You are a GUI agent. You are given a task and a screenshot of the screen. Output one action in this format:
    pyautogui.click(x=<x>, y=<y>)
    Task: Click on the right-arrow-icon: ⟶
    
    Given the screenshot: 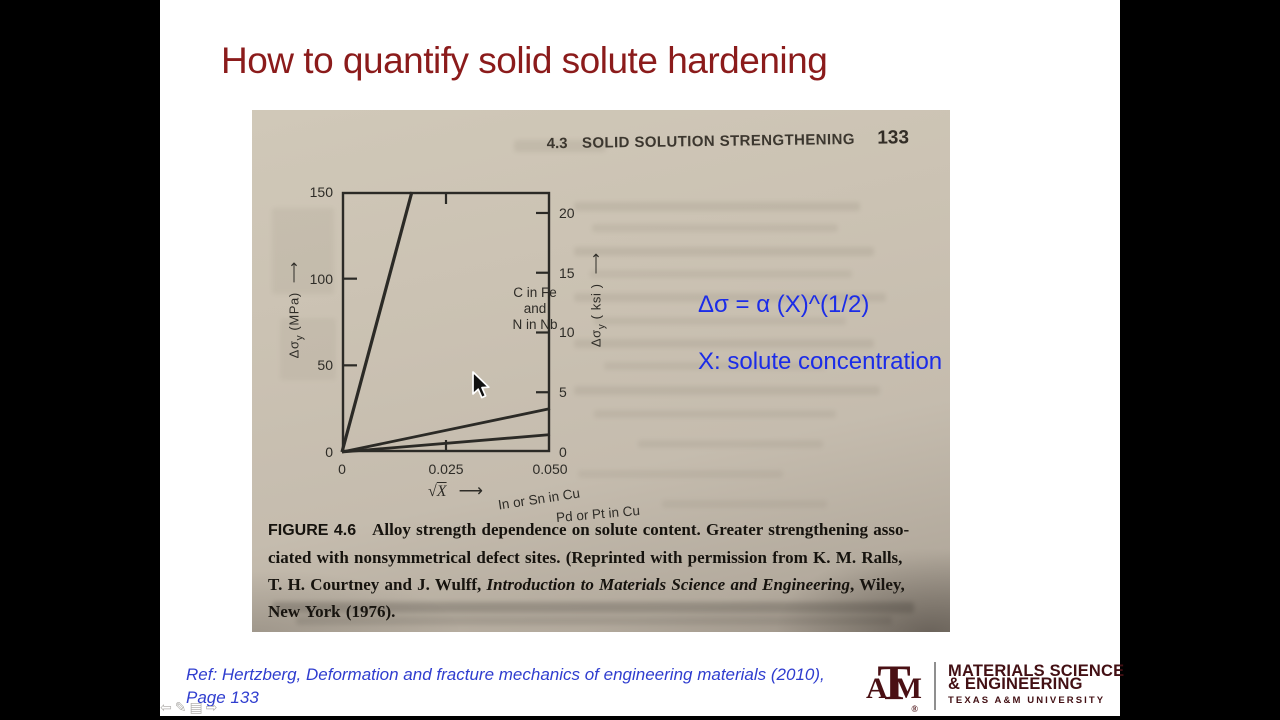 What is the action you would take?
    pyautogui.click(x=470, y=490)
    